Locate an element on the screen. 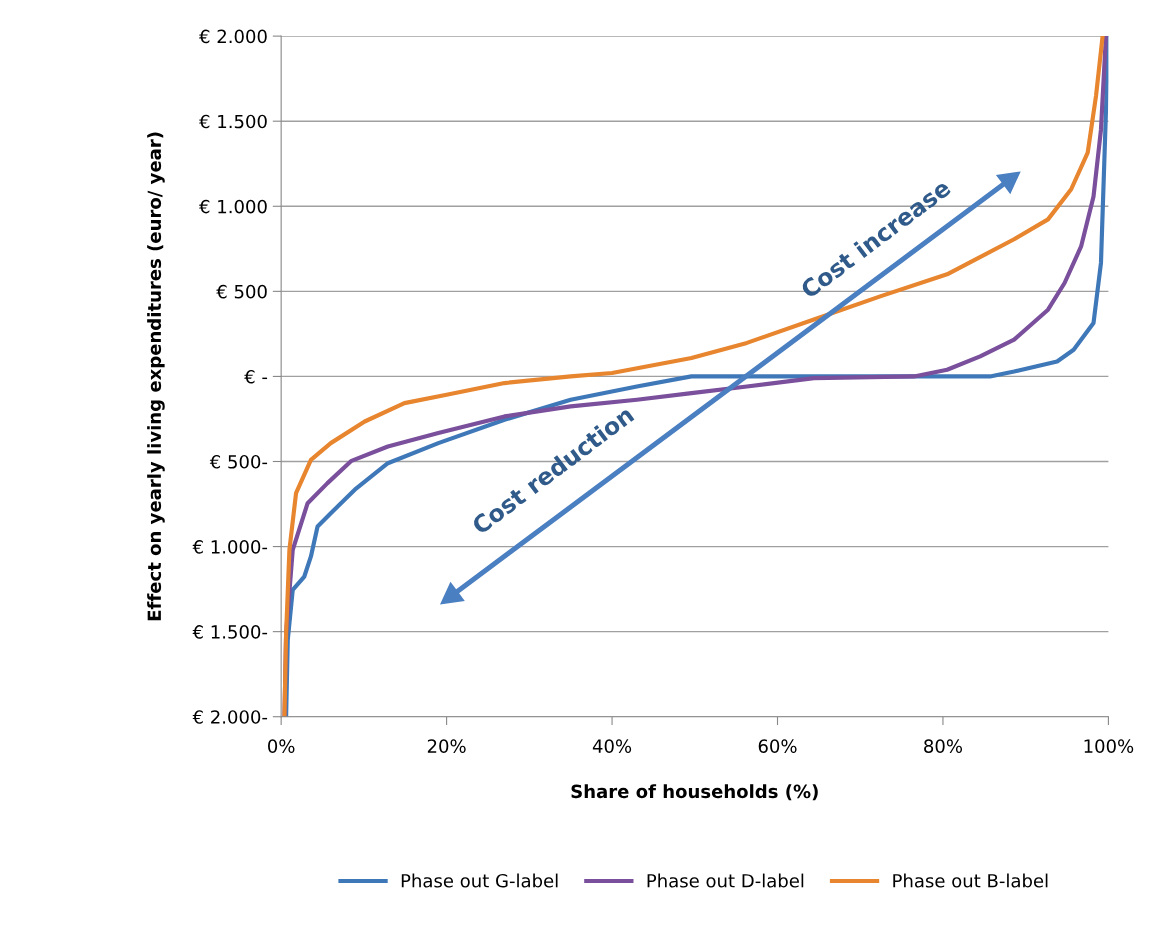 This screenshot has width=1157, height=926. legend-label: Phase out G-label is located at coordinates (479, 880).